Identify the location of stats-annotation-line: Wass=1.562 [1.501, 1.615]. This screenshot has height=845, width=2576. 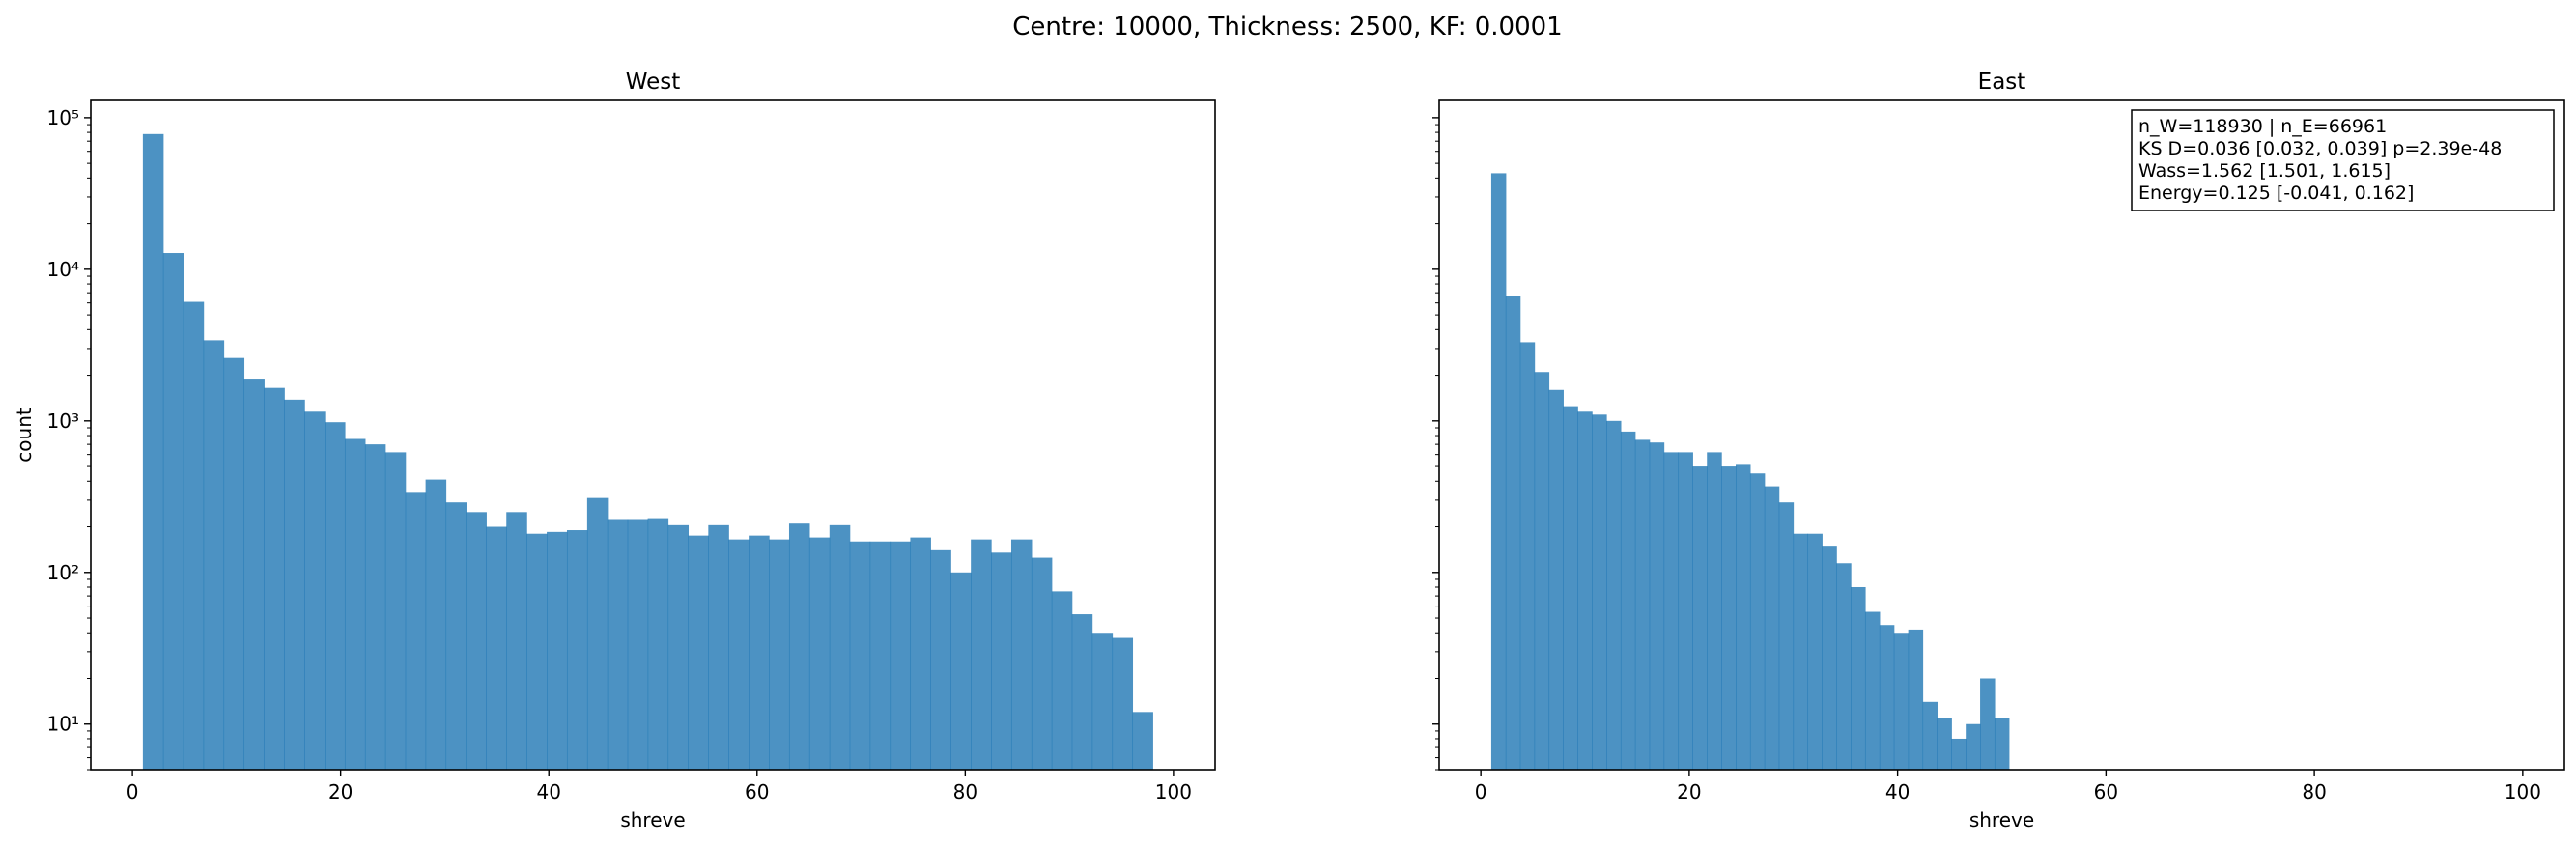
(2264, 171).